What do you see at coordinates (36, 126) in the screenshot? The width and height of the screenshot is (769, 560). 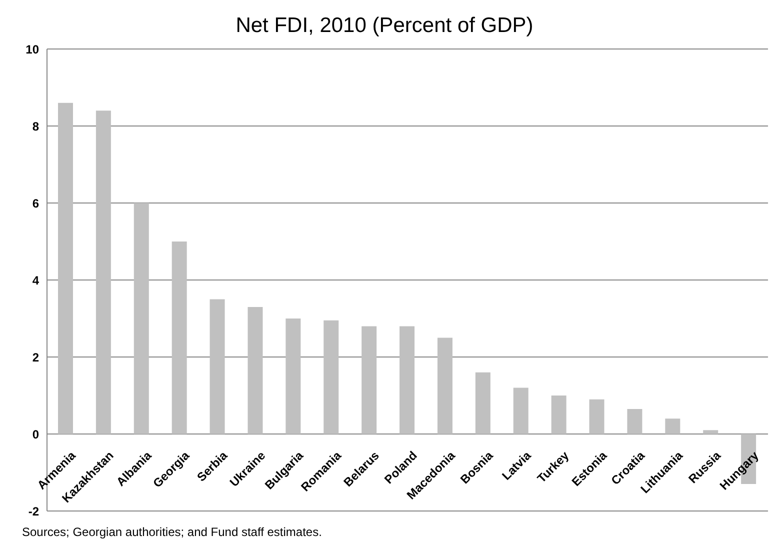 I see `y-tick-label: 8` at bounding box center [36, 126].